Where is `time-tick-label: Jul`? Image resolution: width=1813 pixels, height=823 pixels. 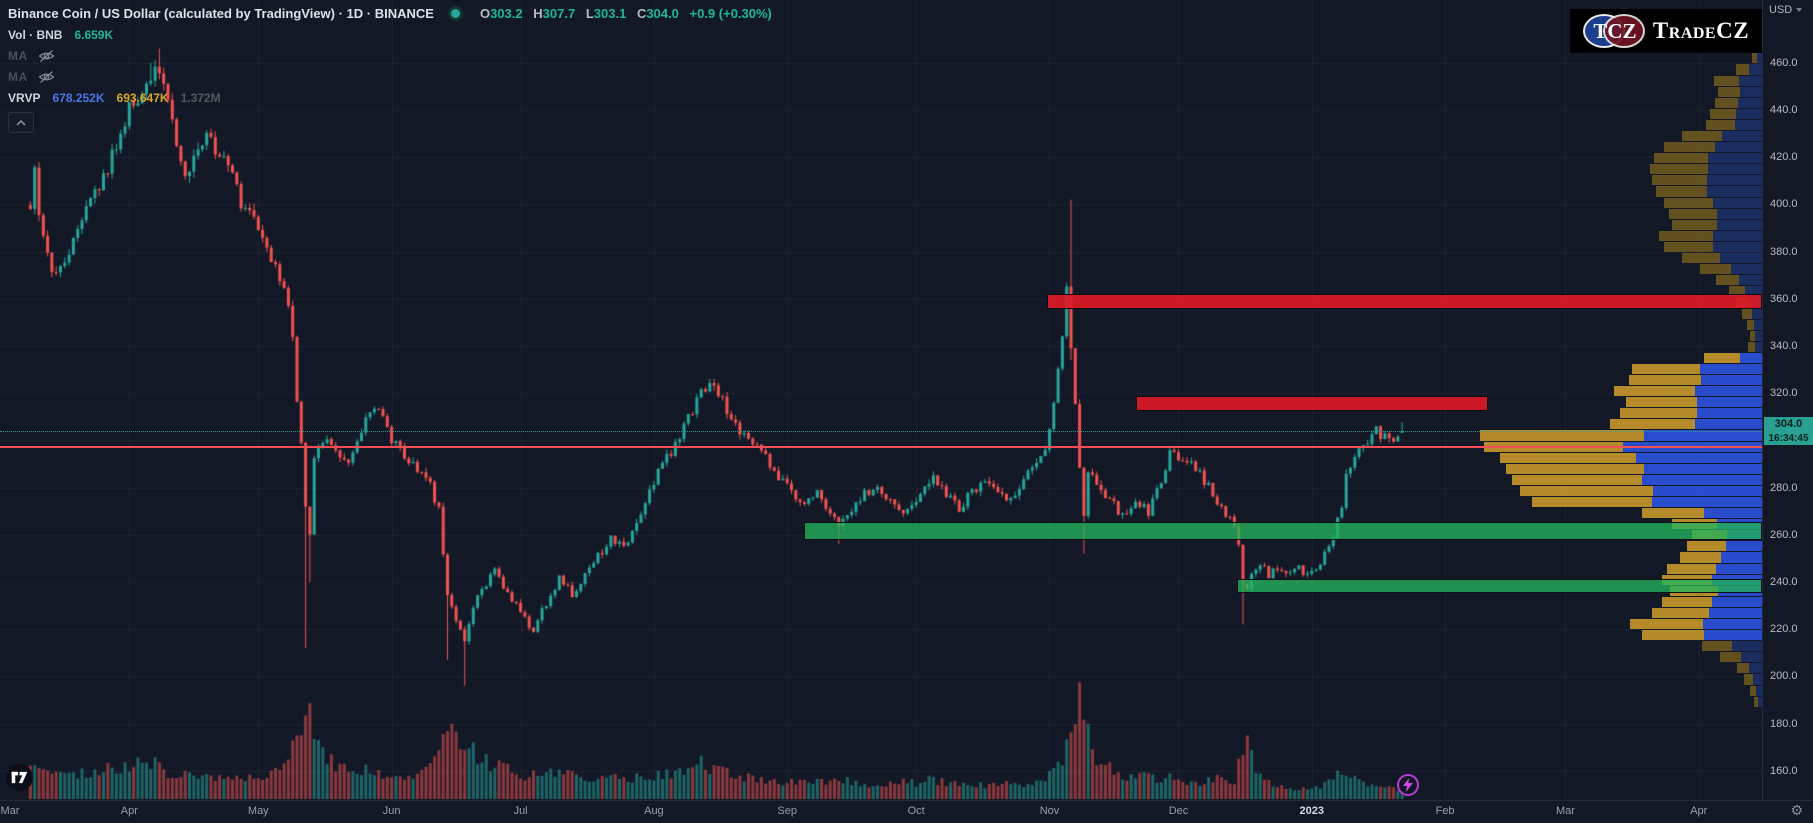
time-tick-label: Jul is located at coordinates (520, 811).